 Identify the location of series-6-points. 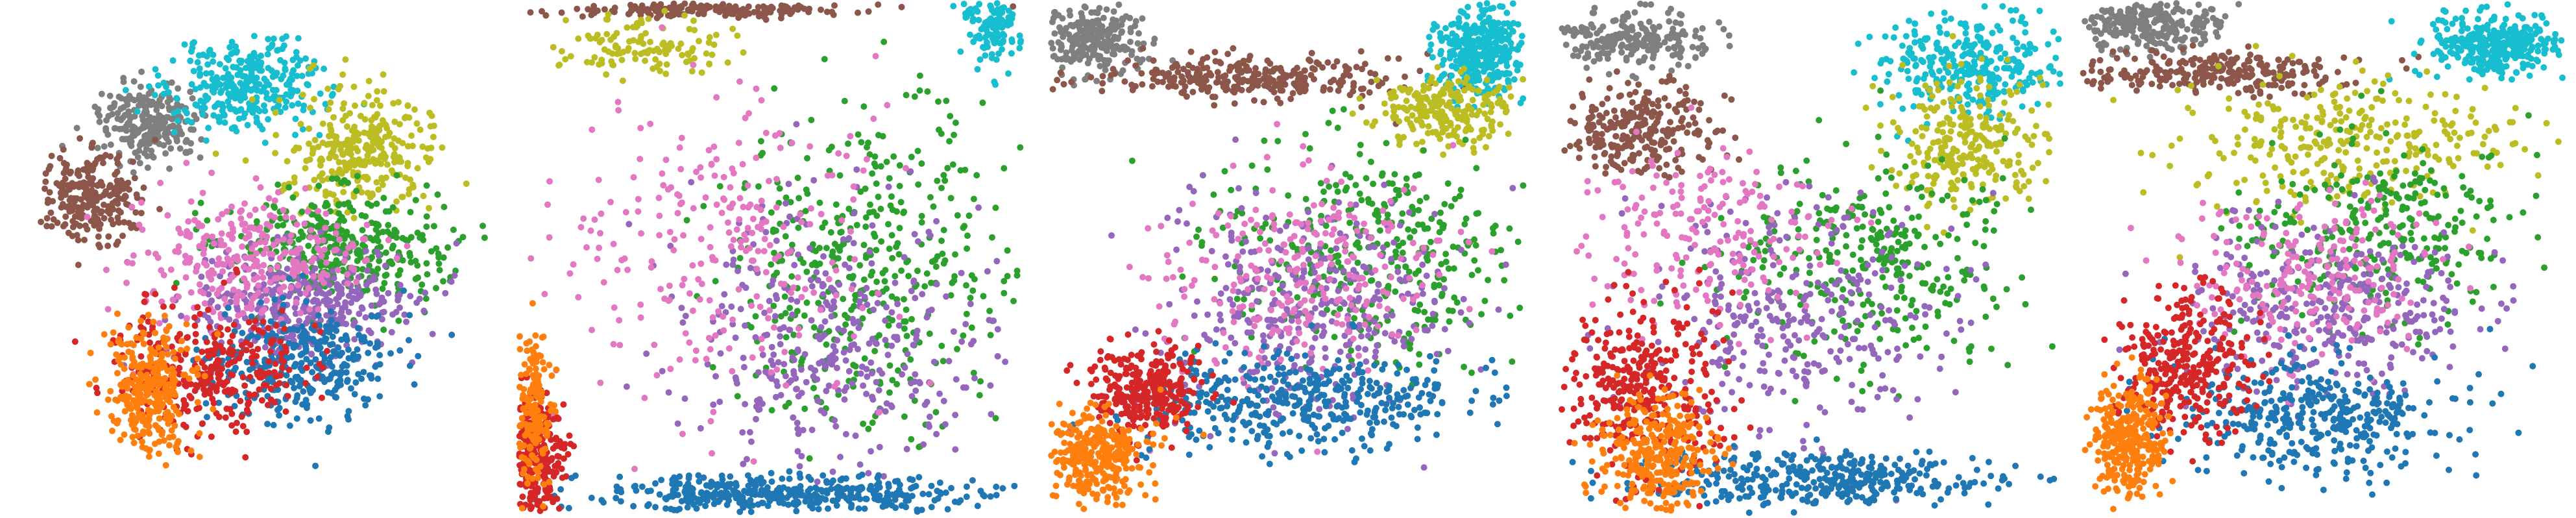
(731, 248).